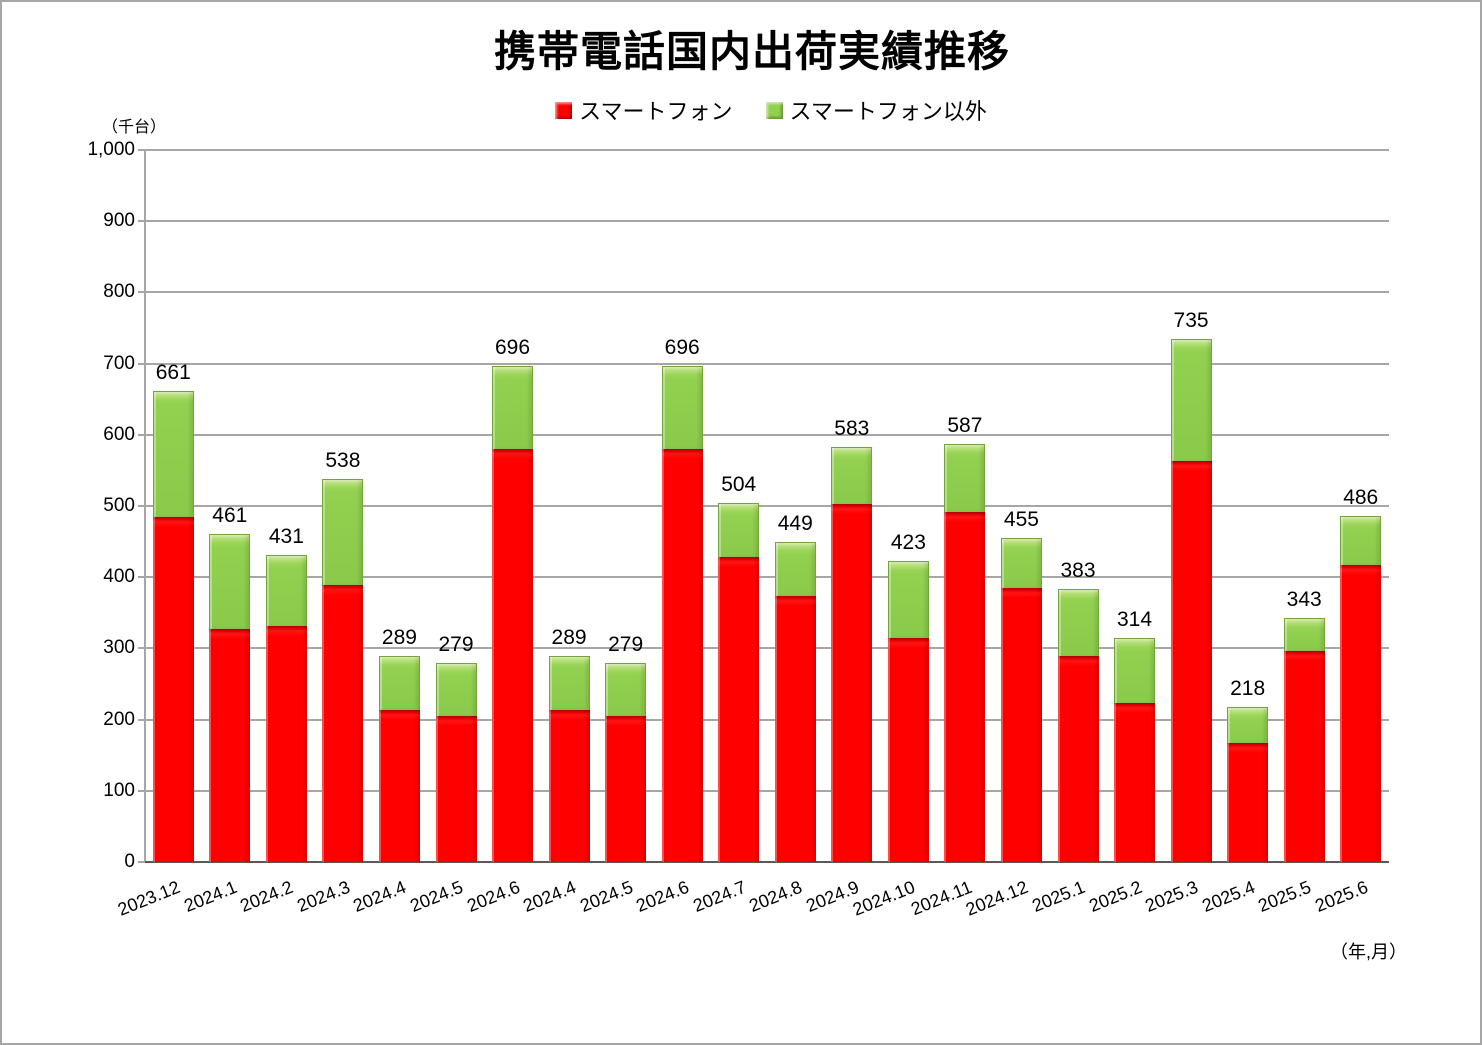 This screenshot has height=1045, width=1482. I want to click on bar-total-label: 587, so click(965, 426).